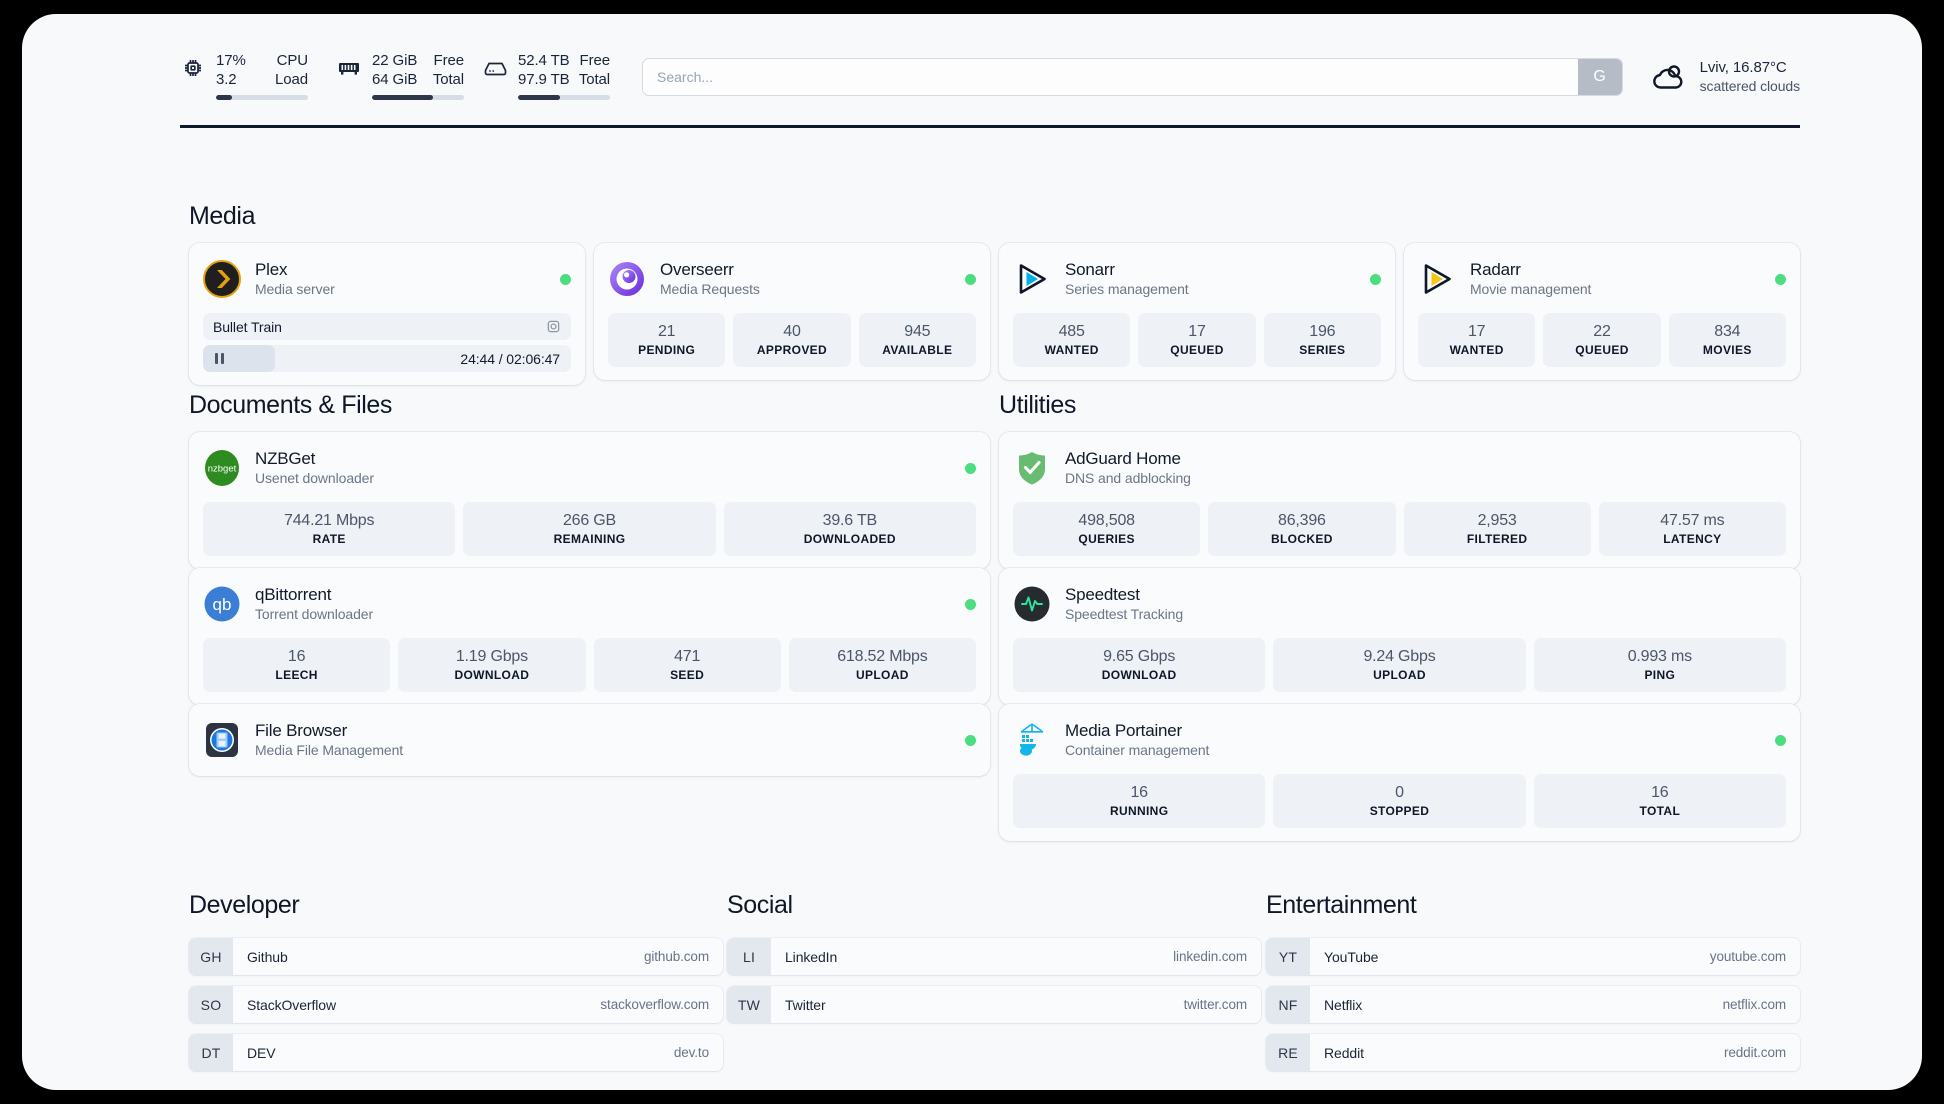 This screenshot has width=1944, height=1104. What do you see at coordinates (667, 350) in the screenshot?
I see `stat-label: PENDING` at bounding box center [667, 350].